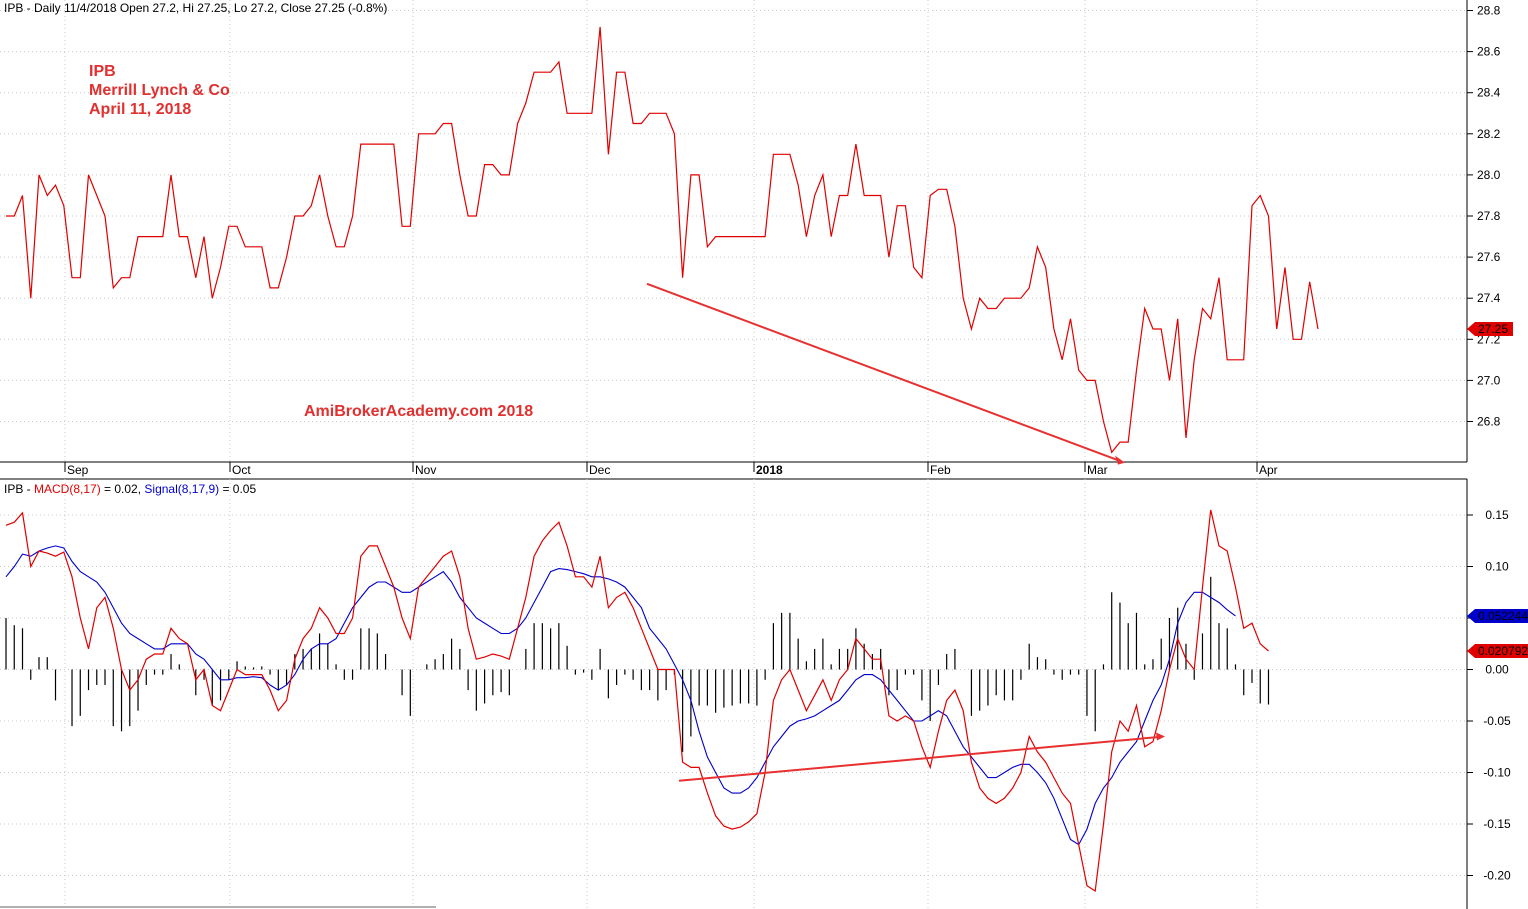 Image resolution: width=1528 pixels, height=909 pixels. I want to click on annotation-date: April 11, 2018, so click(140, 109).